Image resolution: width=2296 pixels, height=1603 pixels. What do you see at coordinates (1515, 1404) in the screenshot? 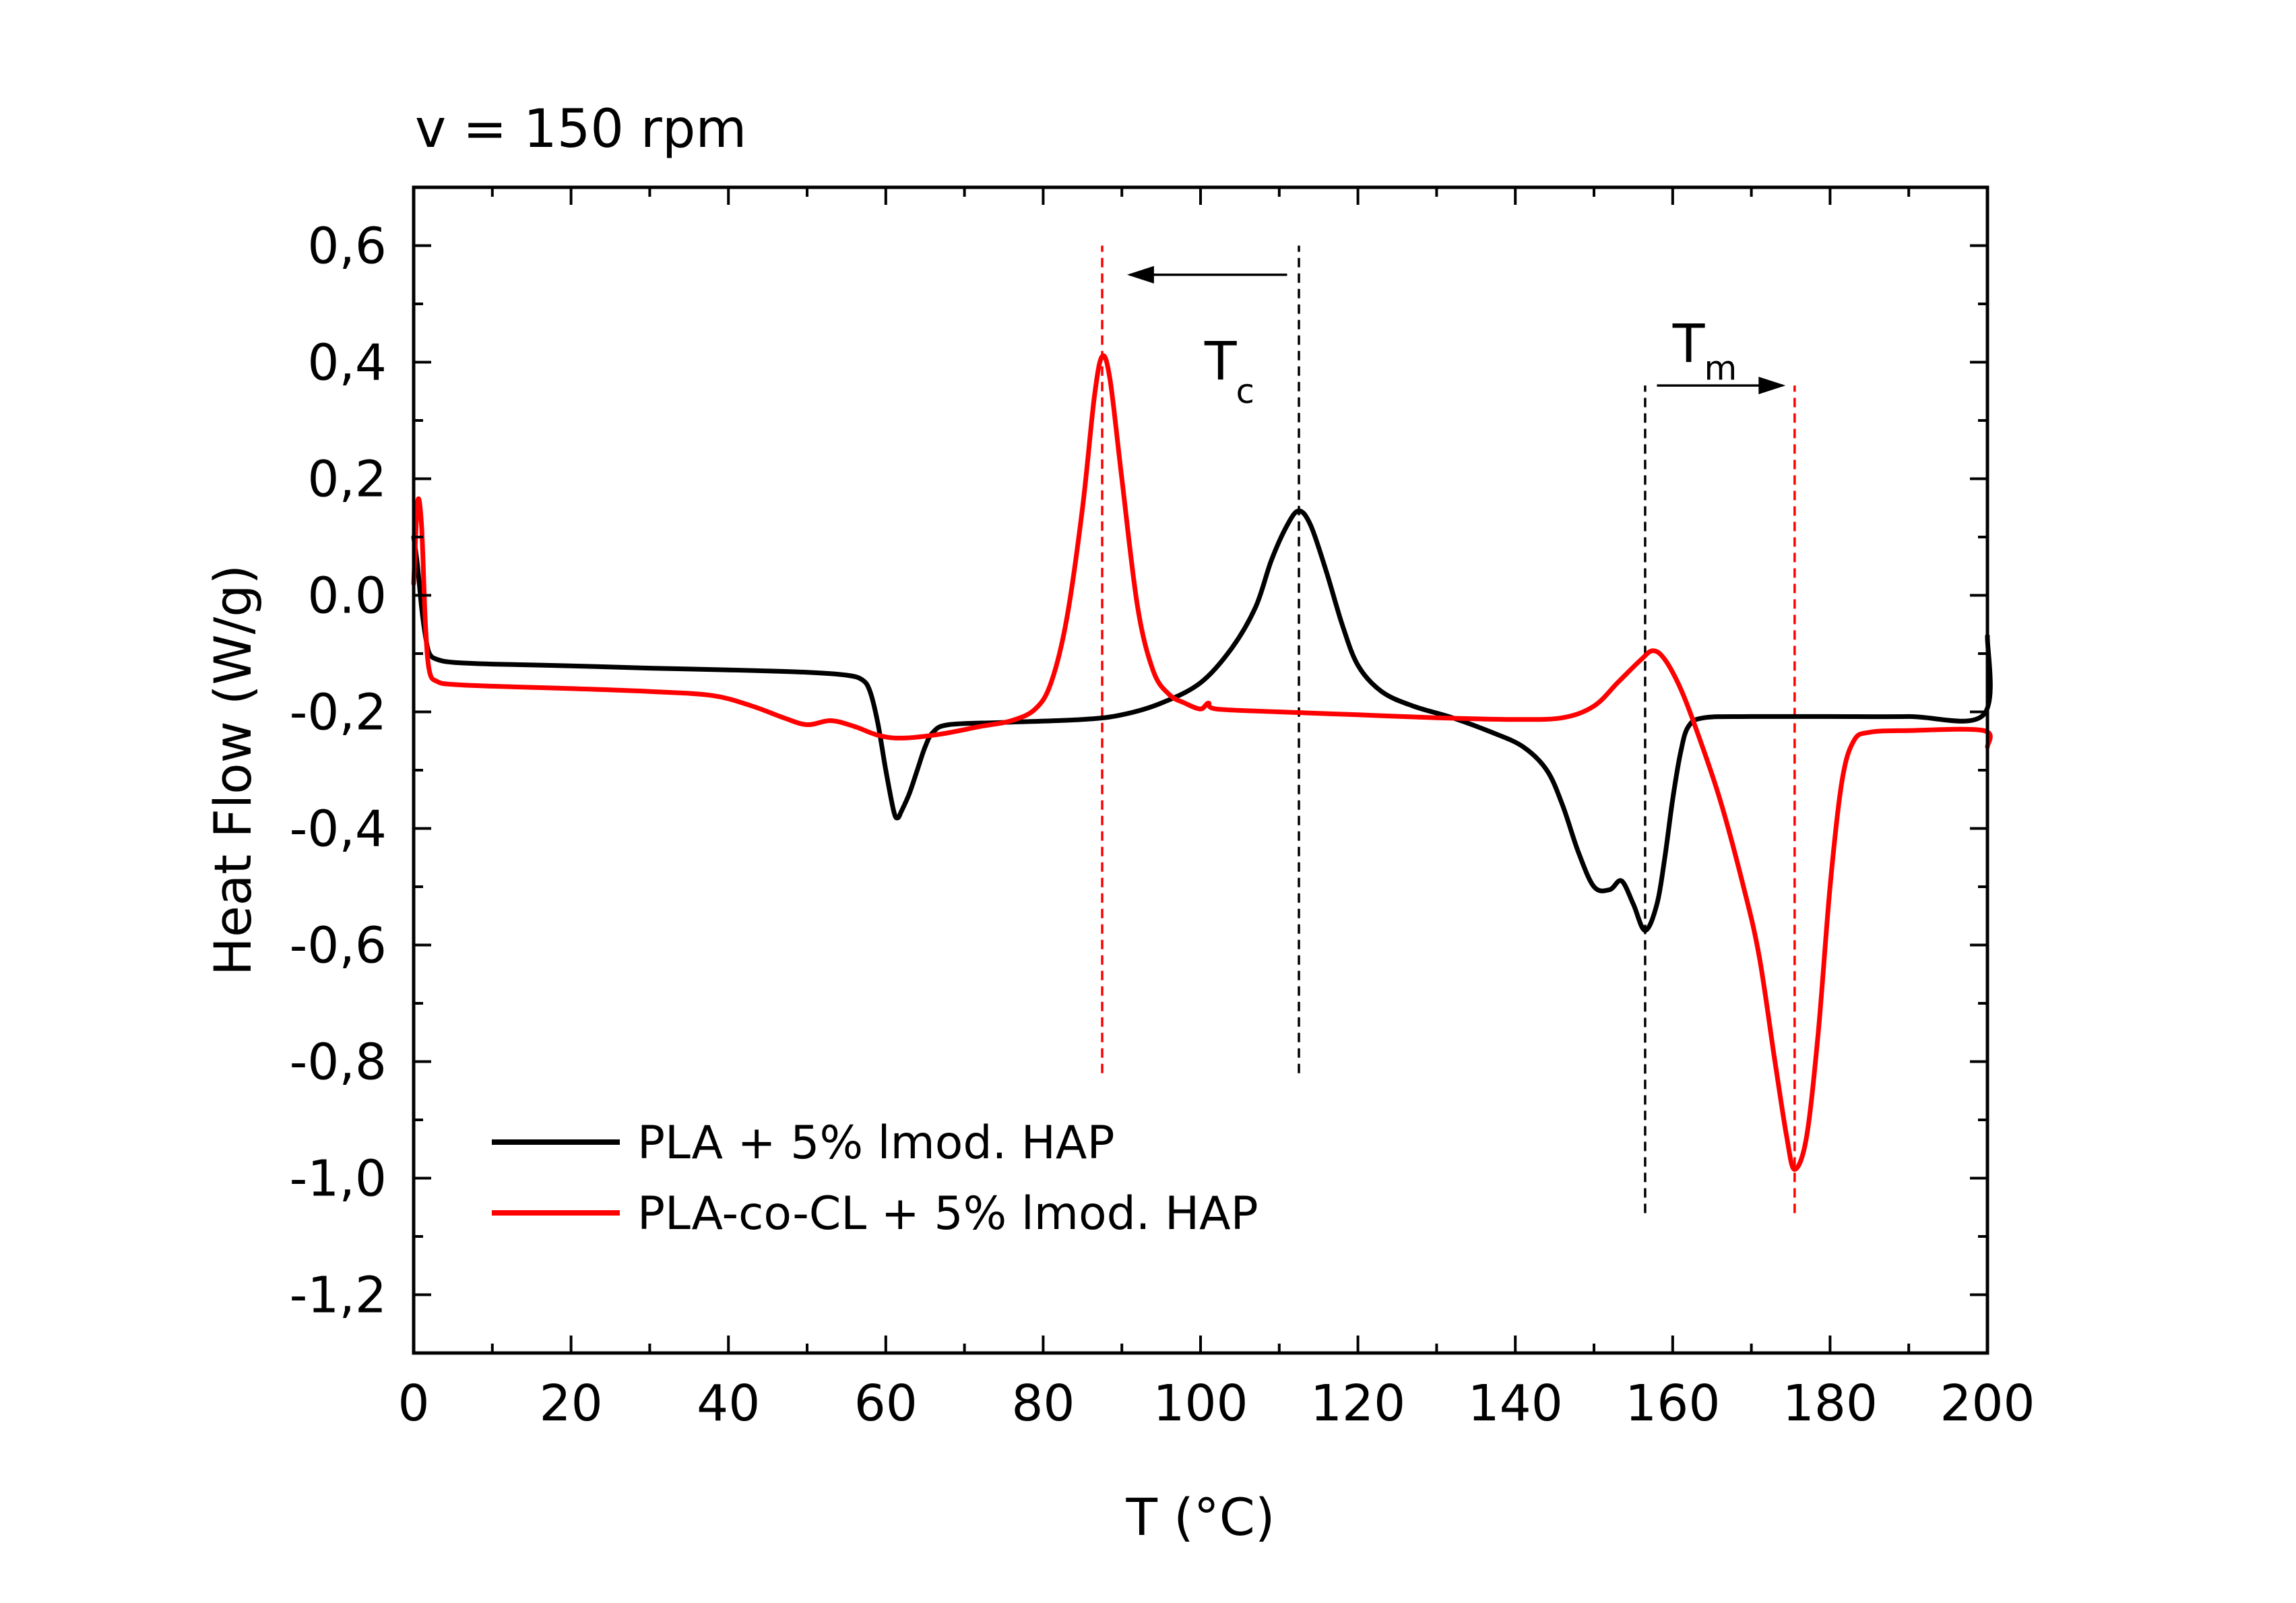
I see `x-tick-label: 140` at bounding box center [1515, 1404].